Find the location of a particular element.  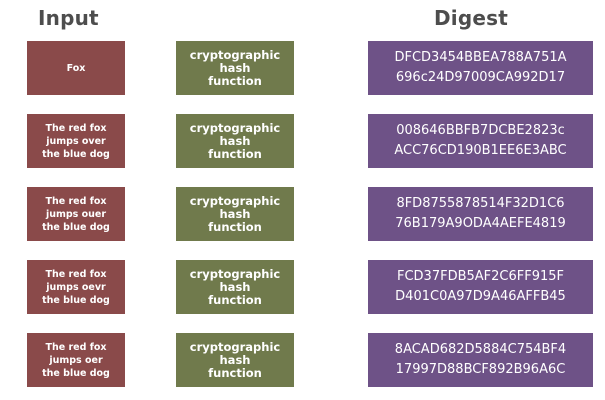

digest-line: FCD37FDB5AF2C6FF915F is located at coordinates (480, 276).